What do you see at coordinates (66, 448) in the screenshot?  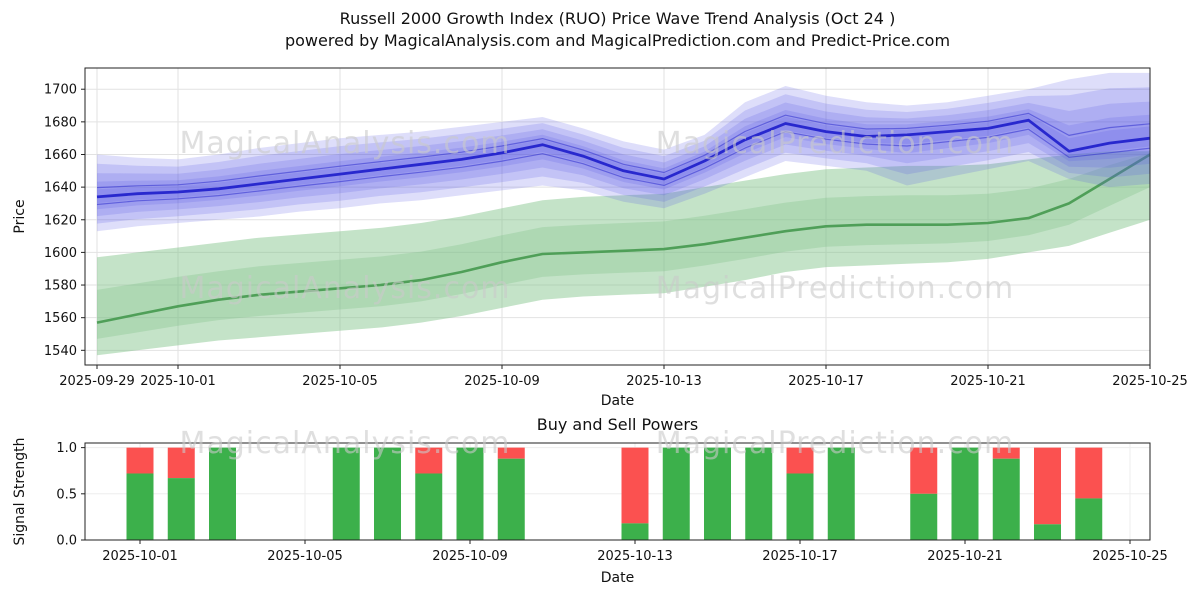 I see `svg-text: 1.0` at bounding box center [66, 448].